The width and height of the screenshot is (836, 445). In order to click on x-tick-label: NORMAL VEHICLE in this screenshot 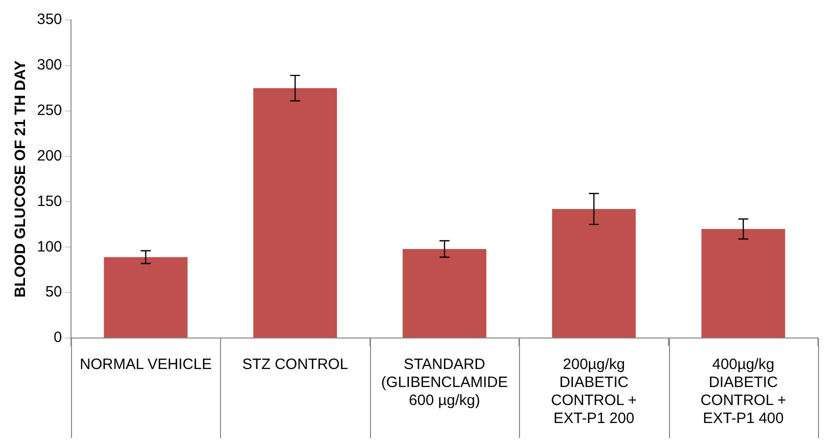, I will do `click(146, 365)`.